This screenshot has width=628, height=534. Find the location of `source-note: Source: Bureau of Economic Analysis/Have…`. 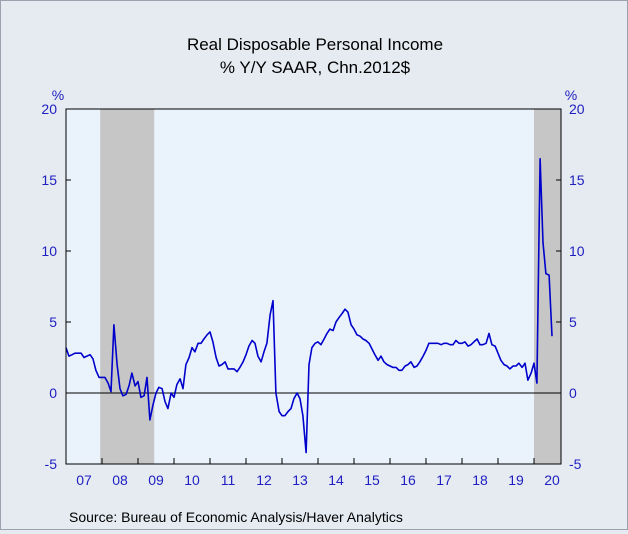

source-note: Source: Bureau of Economic Analysis/Have… is located at coordinates (236, 517).